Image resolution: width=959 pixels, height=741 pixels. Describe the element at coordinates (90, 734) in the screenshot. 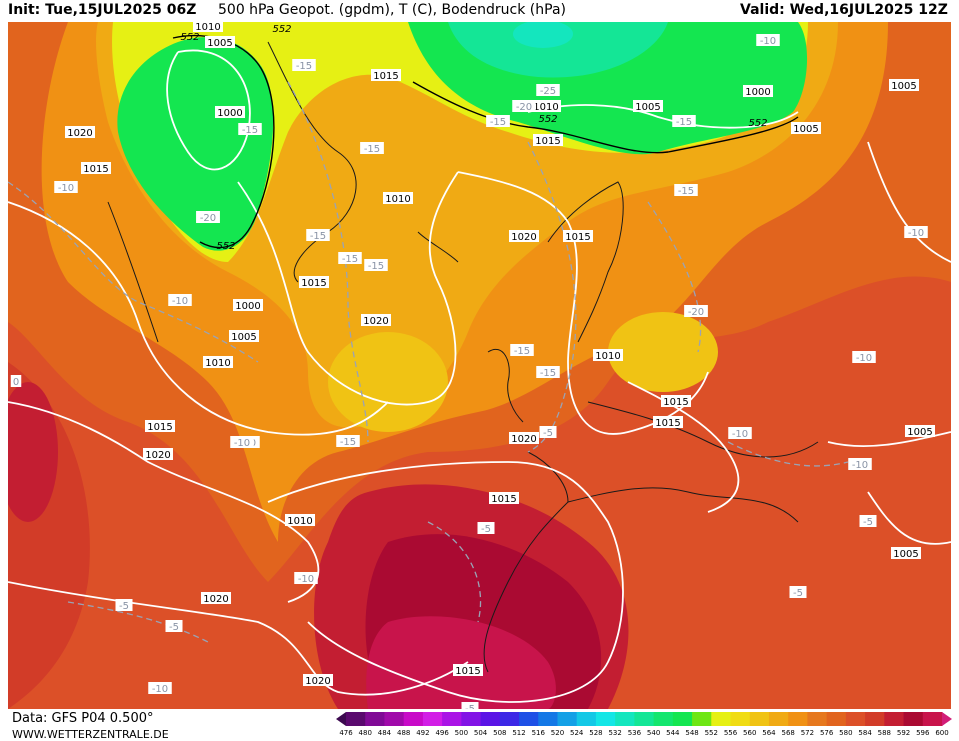

I see `website-label: WWW.WETTERZENTRALE.DE` at that location.